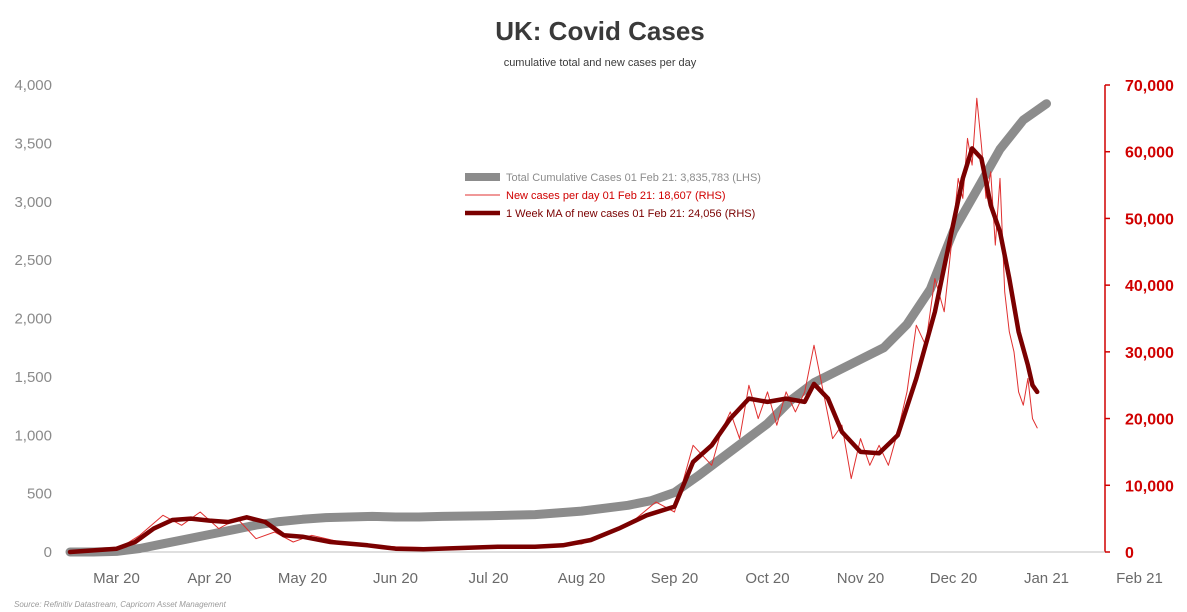  Describe the element at coordinates (1139, 578) in the screenshot. I see `x-tick-label: Feb 21` at that location.